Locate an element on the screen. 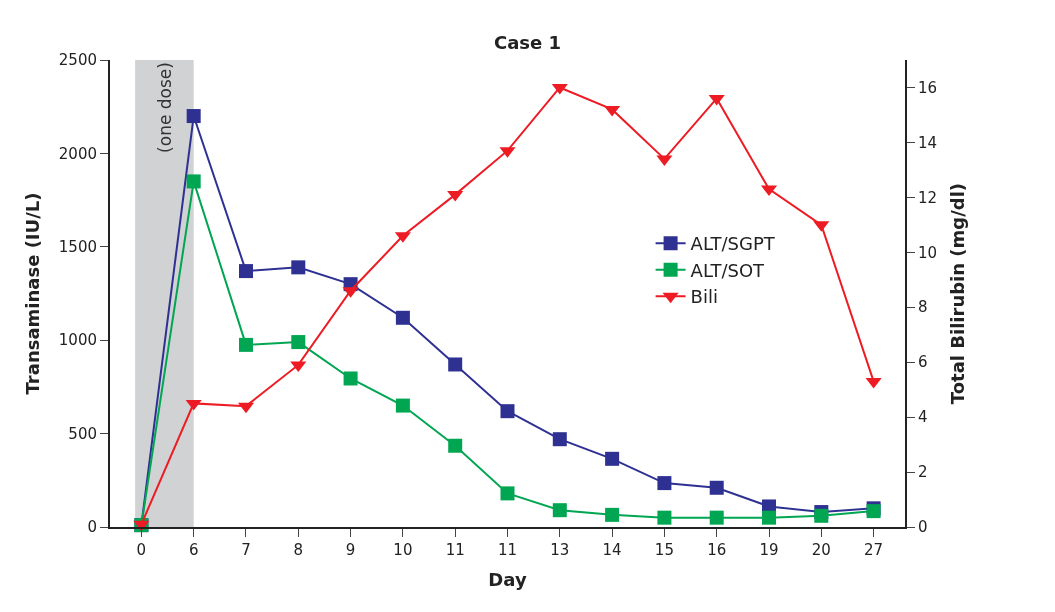 Image resolution: width=1055 pixels, height=612 pixels. x-tick-label: 19 is located at coordinates (769, 550).